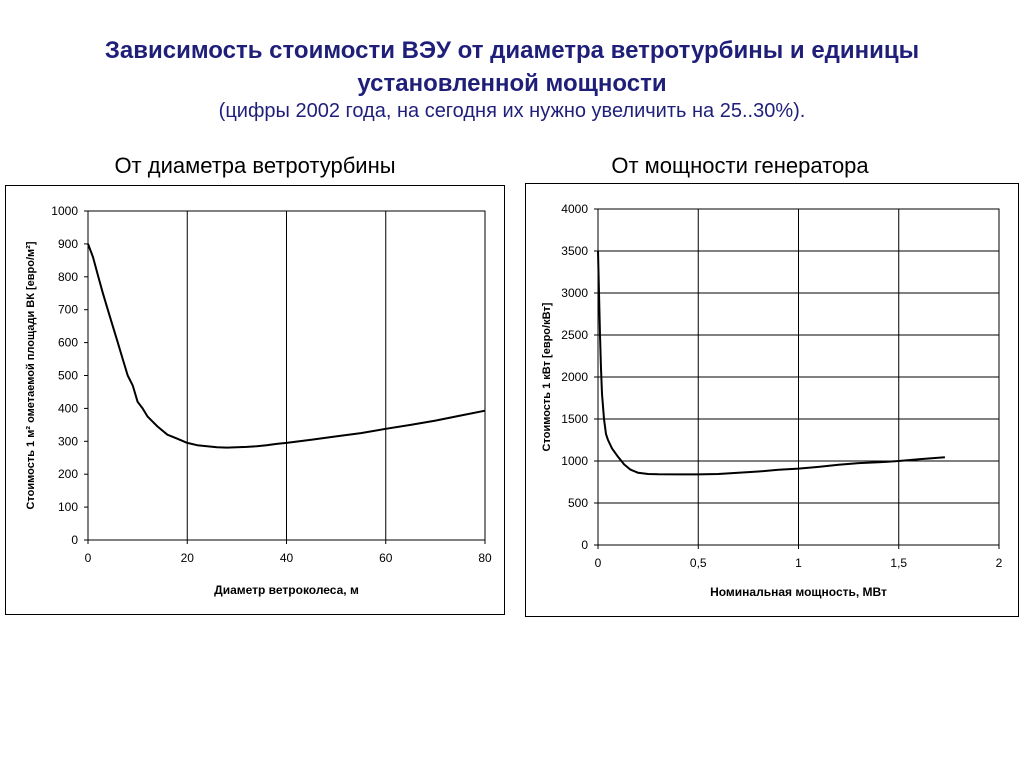  I want to click on y-tick-label: 2000, so click(574, 377).